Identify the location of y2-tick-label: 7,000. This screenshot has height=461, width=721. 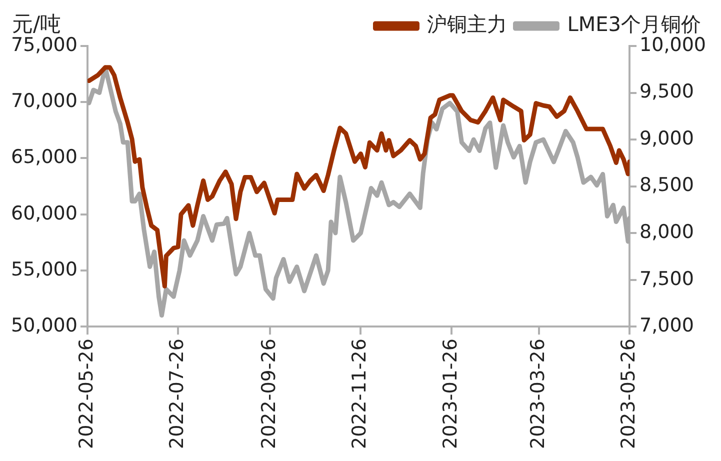
(667, 325).